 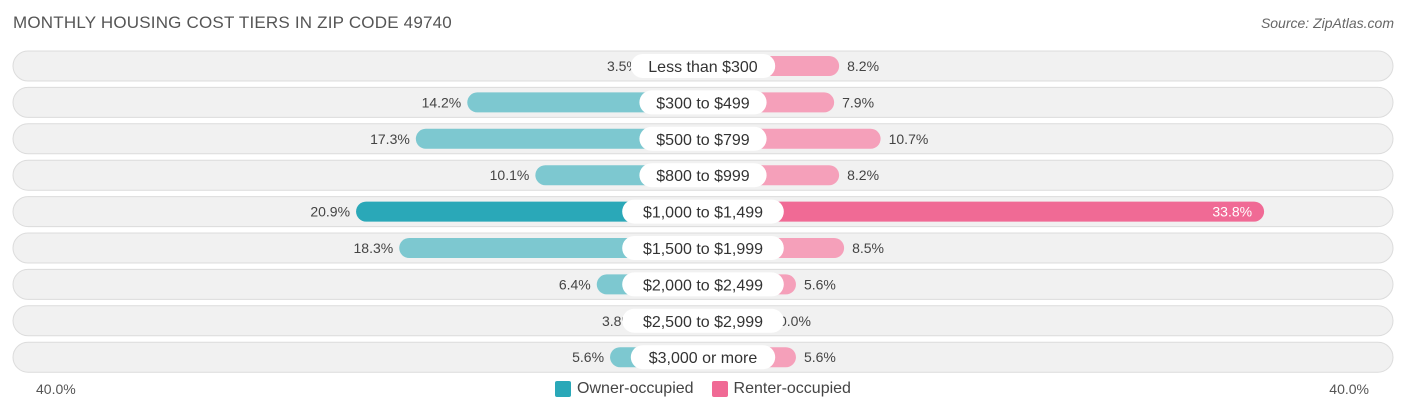 I want to click on chart-row: 17.3% 10.7% $500 to $799, so click(x=703, y=139).